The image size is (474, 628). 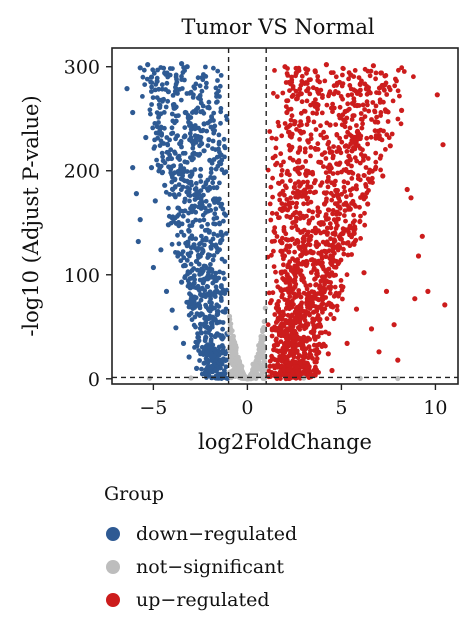 I want to click on point-not-significant, so click(x=304, y=378).